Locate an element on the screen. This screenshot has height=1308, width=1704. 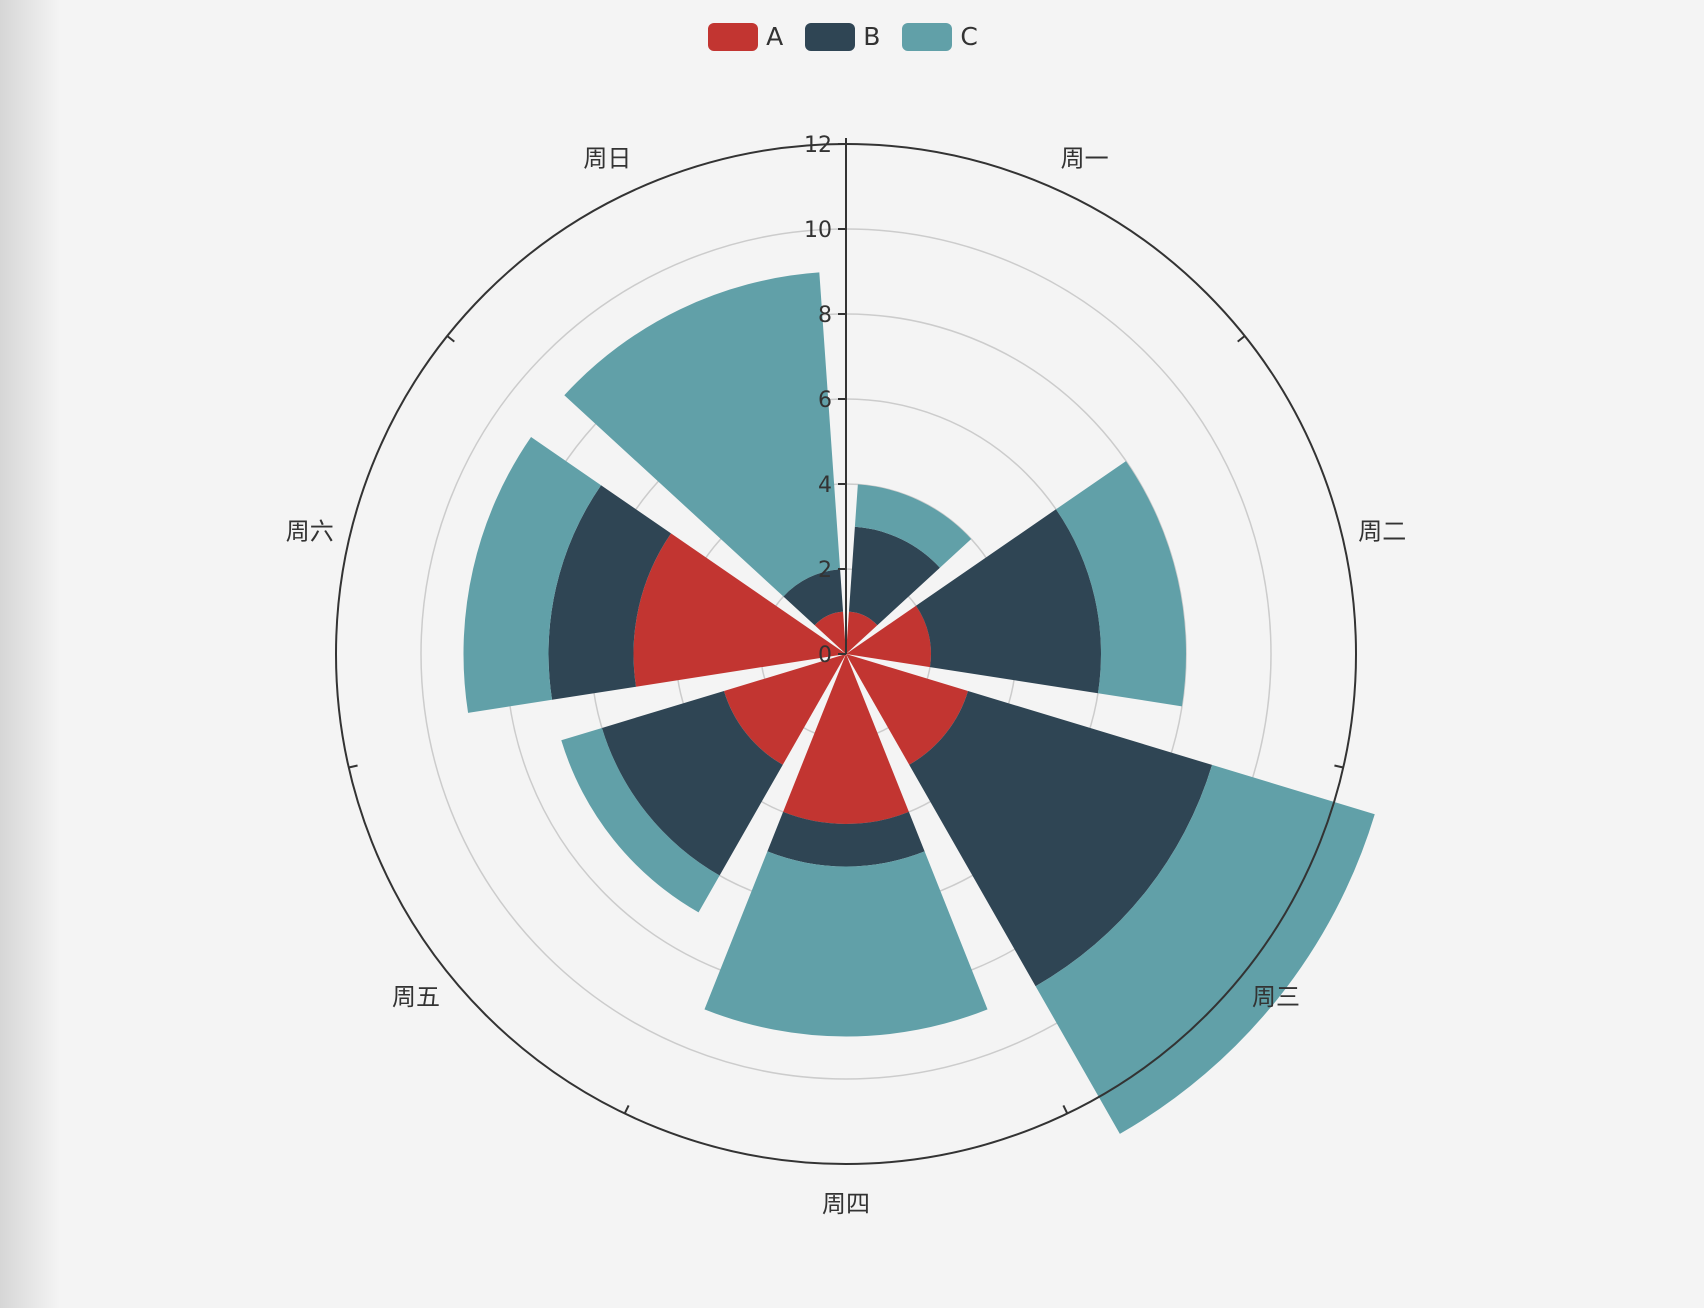
legend-swatch-c is located at coordinates (927, 36).